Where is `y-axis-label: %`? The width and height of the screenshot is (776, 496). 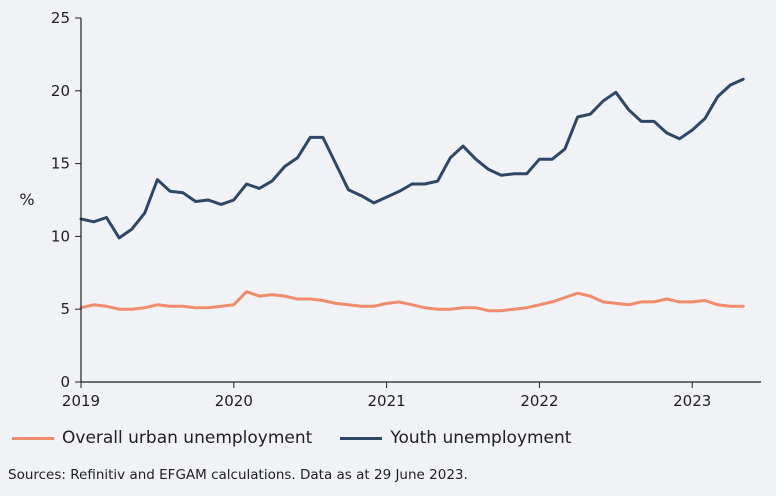 y-axis-label: % is located at coordinates (26, 199).